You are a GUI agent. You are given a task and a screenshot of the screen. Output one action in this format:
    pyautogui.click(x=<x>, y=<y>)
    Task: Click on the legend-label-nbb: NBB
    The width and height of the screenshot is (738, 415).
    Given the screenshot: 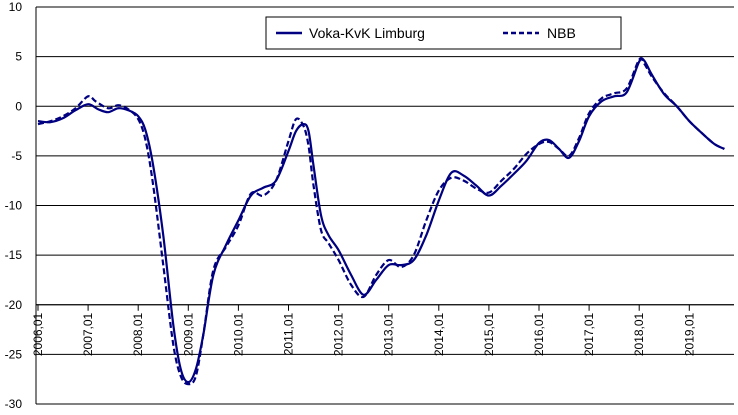 What is the action you would take?
    pyautogui.click(x=561, y=33)
    